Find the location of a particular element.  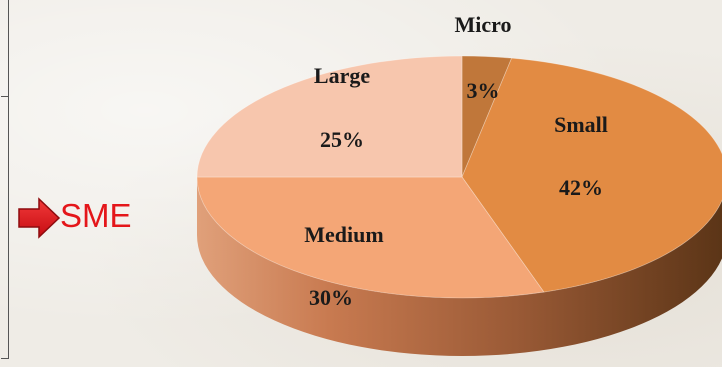

slice-value-small: 42% is located at coordinates (581, 187).